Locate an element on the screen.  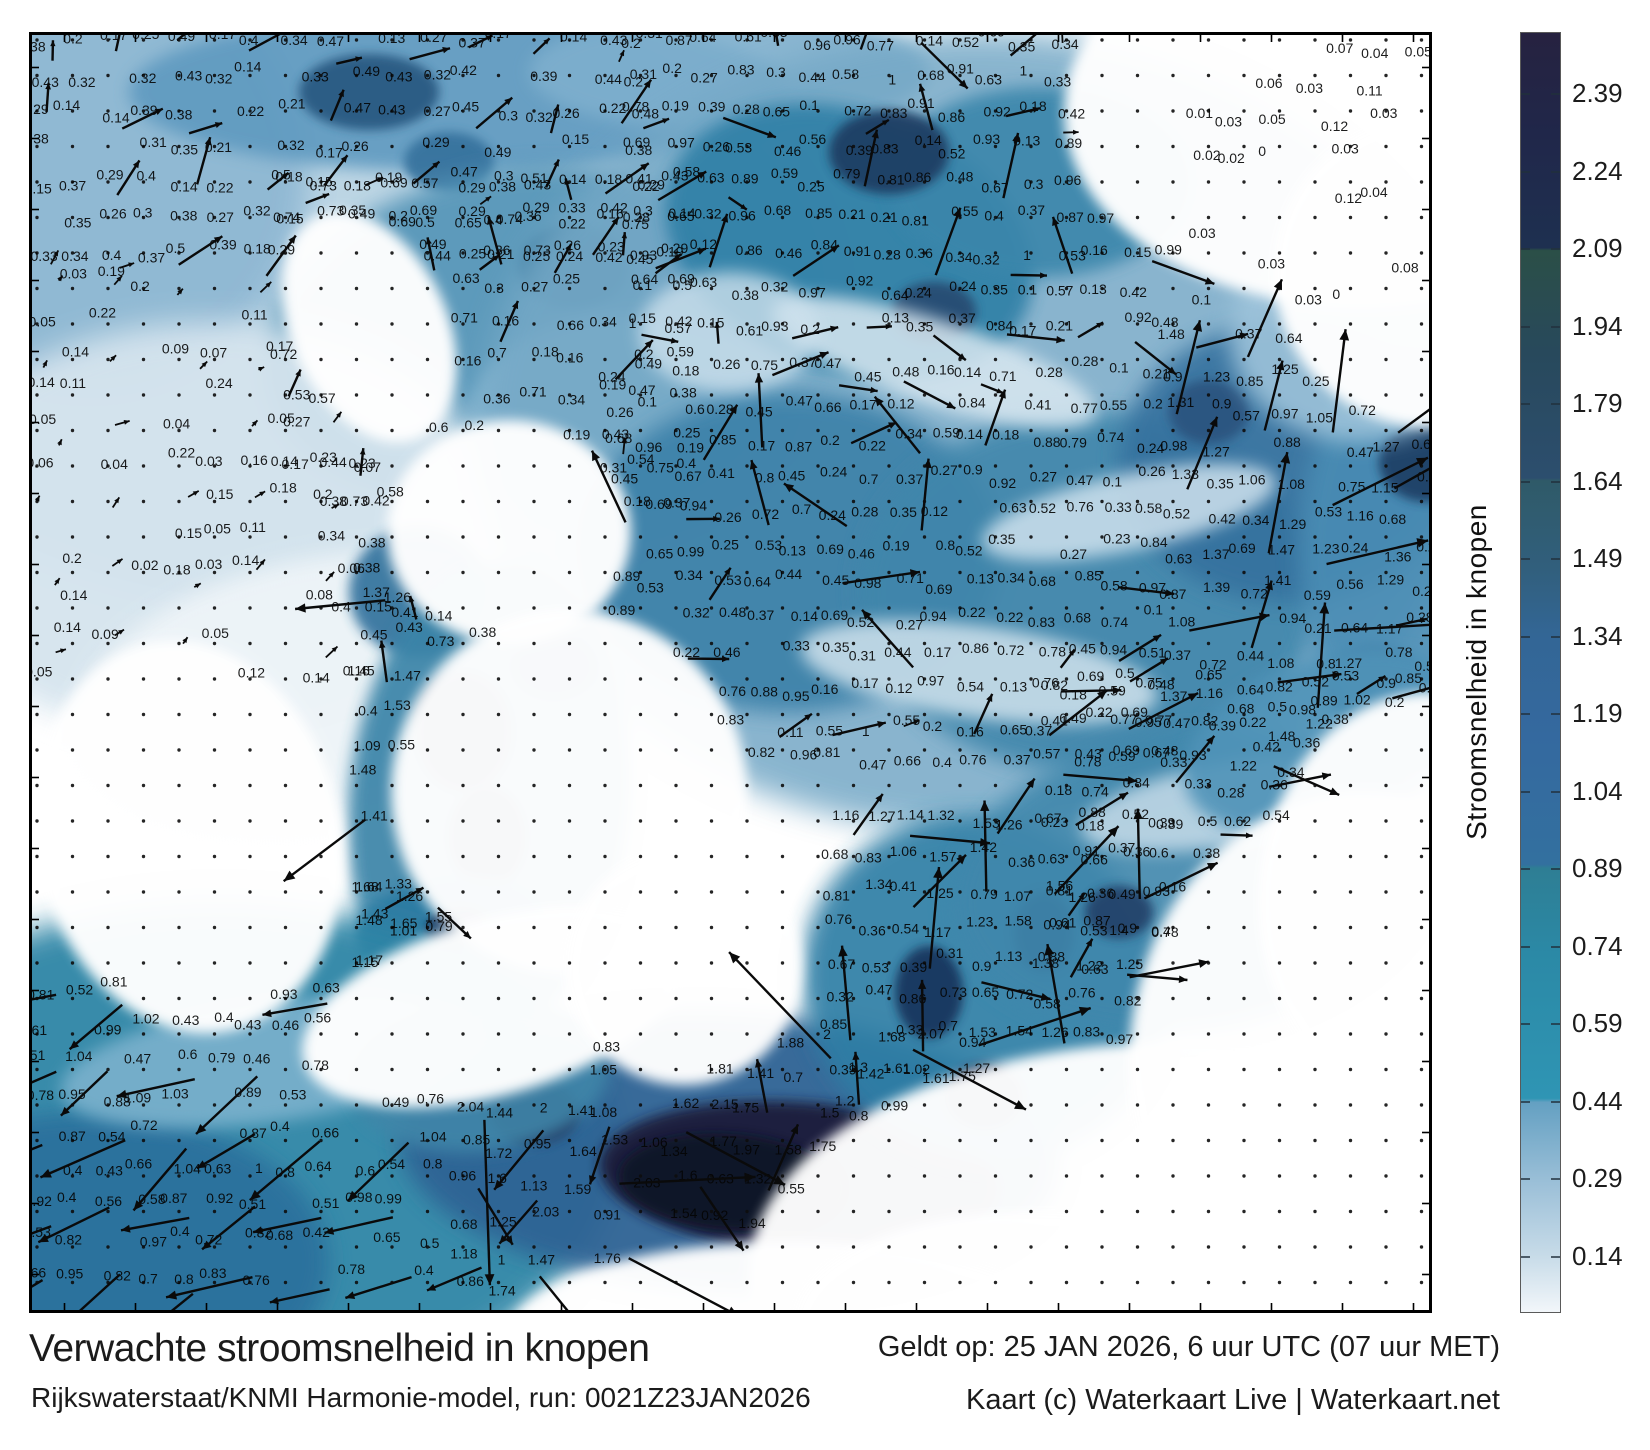
speed-value-label: 1.65 is located at coordinates (403, 923).